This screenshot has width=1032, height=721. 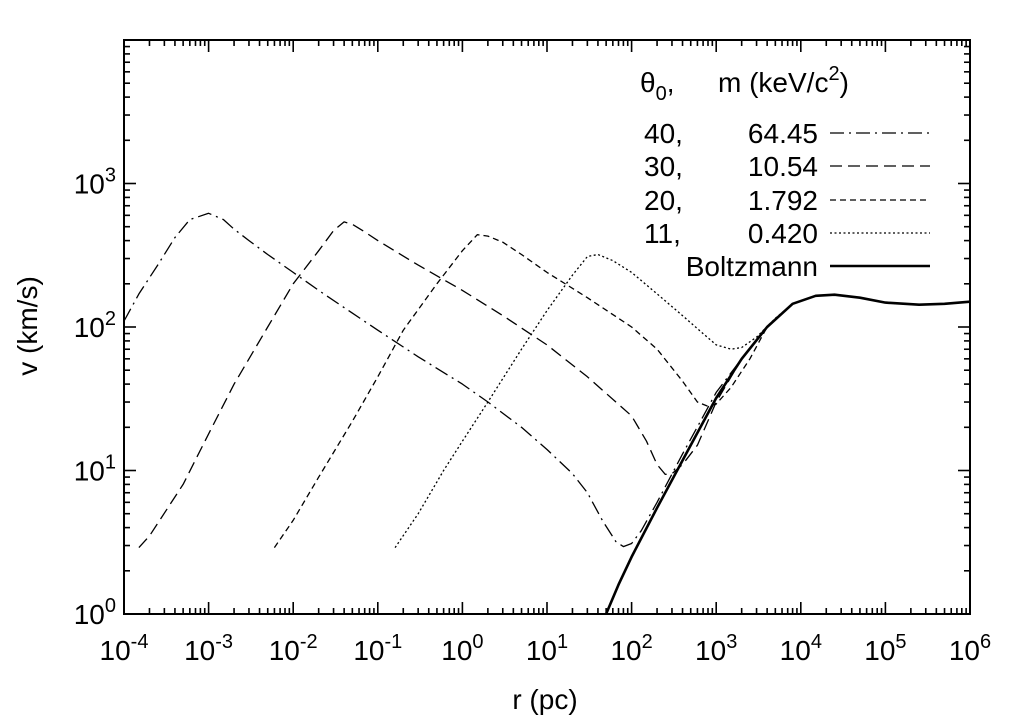 What do you see at coordinates (95, 612) in the screenshot?
I see `y-tick-label: 10⁰` at bounding box center [95, 612].